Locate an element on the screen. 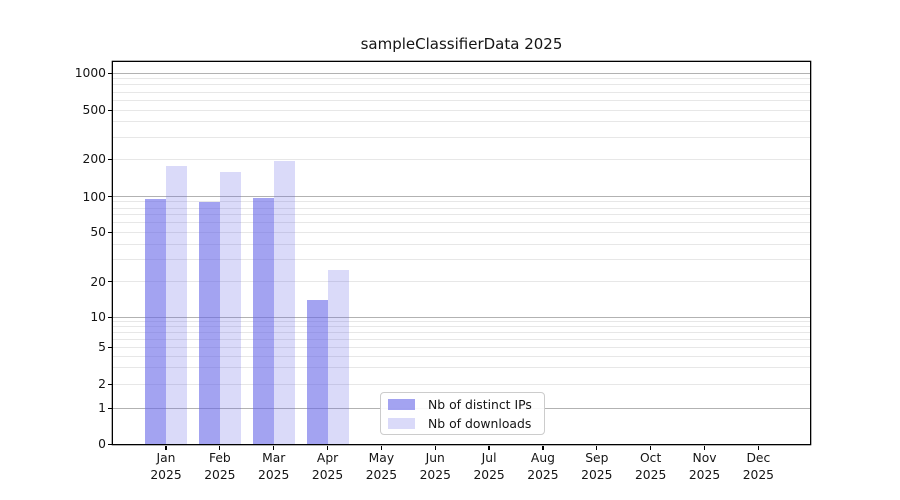  x-tick-label-sep: Sep 2025 is located at coordinates (597, 466).